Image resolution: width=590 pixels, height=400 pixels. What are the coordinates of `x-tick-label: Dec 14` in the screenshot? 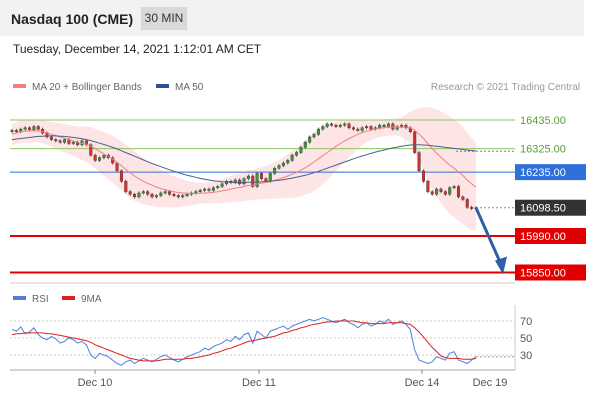 It's located at (422, 383).